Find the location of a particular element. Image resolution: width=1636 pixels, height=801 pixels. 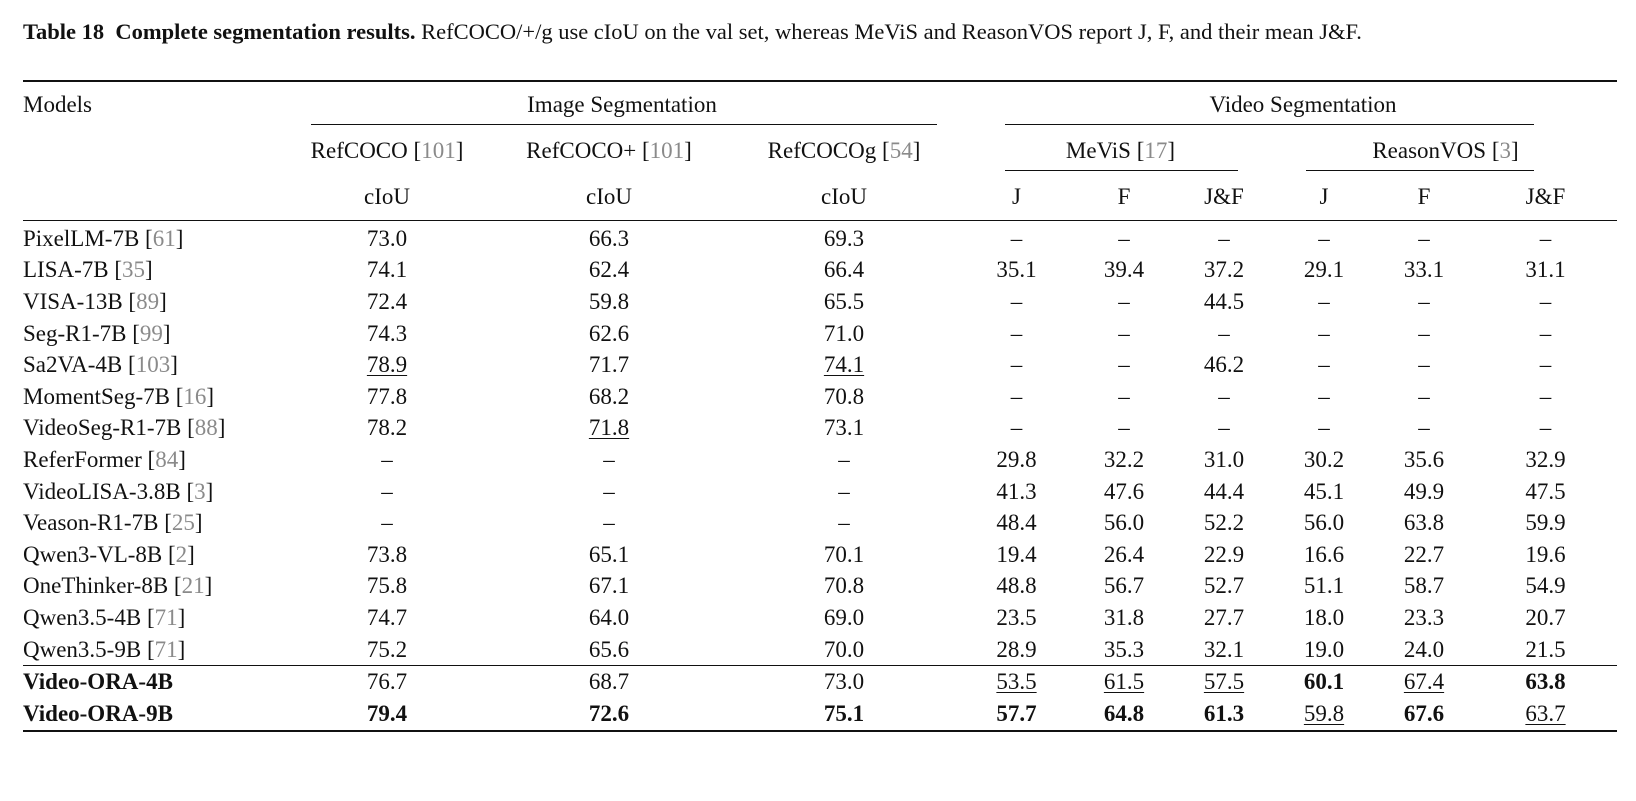

model-name: VISA-13B [89] is located at coordinates (95, 301).